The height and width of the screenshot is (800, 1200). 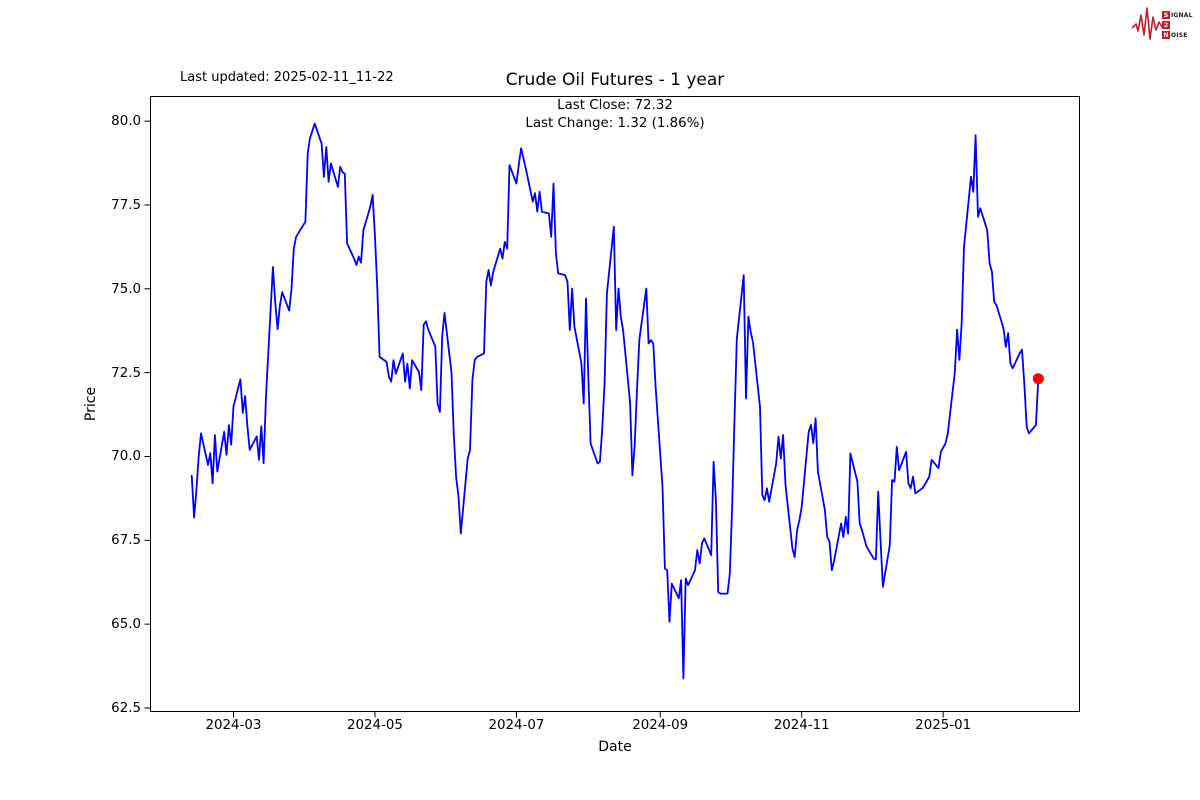 What do you see at coordinates (615, 105) in the screenshot?
I see `last-close-annotation: Last Close: 72.32` at bounding box center [615, 105].